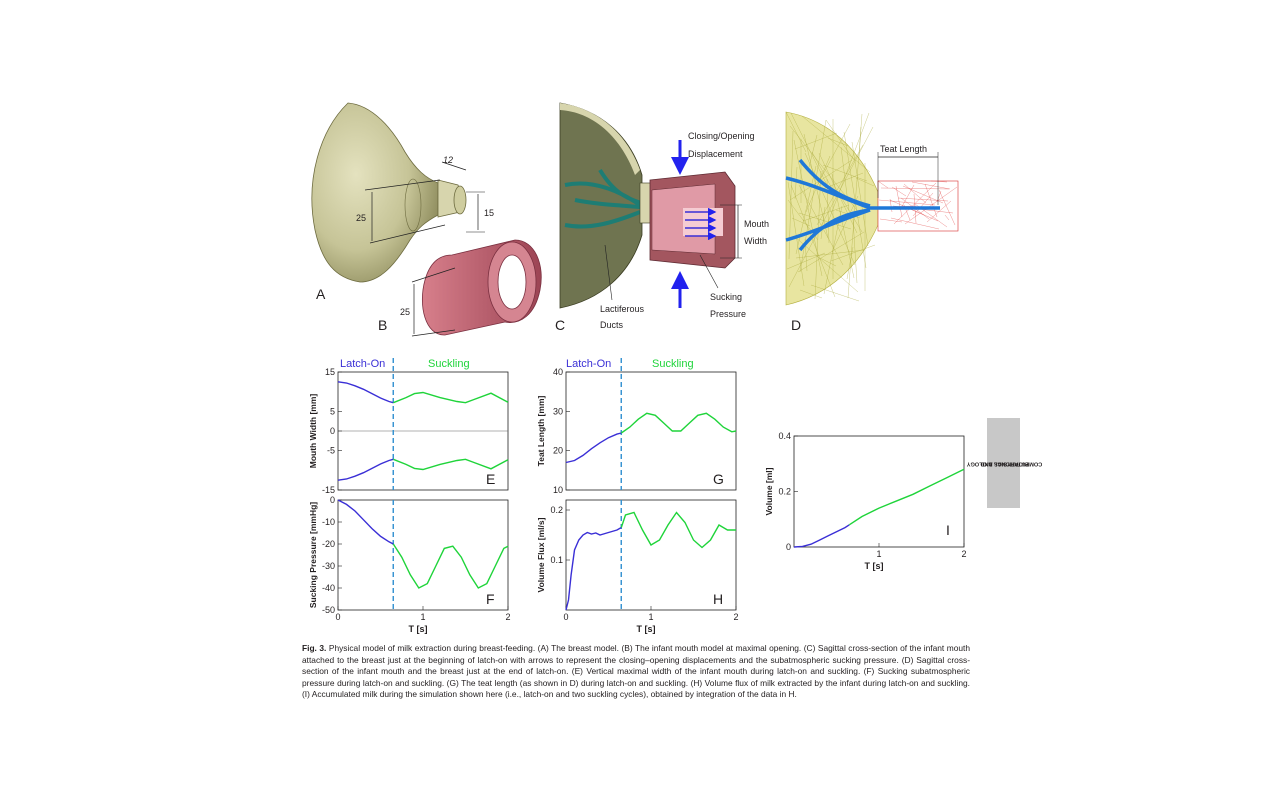 This screenshot has height=800, width=1280. What do you see at coordinates (650, 205) in the screenshot?
I see `panel-c-cross-section` at bounding box center [650, 205].